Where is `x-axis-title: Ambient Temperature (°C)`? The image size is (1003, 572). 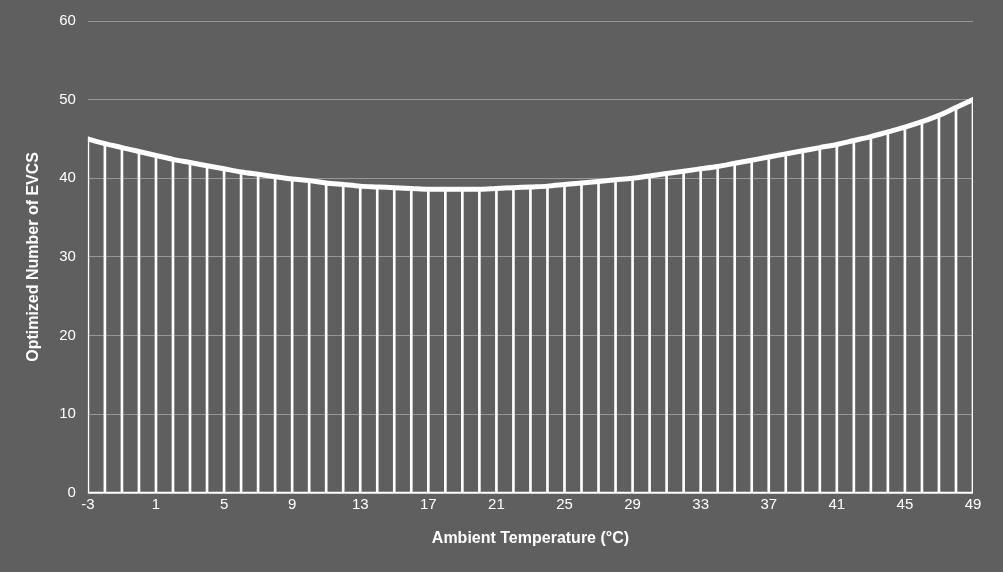 x-axis-title: Ambient Temperature (°C) is located at coordinates (530, 537).